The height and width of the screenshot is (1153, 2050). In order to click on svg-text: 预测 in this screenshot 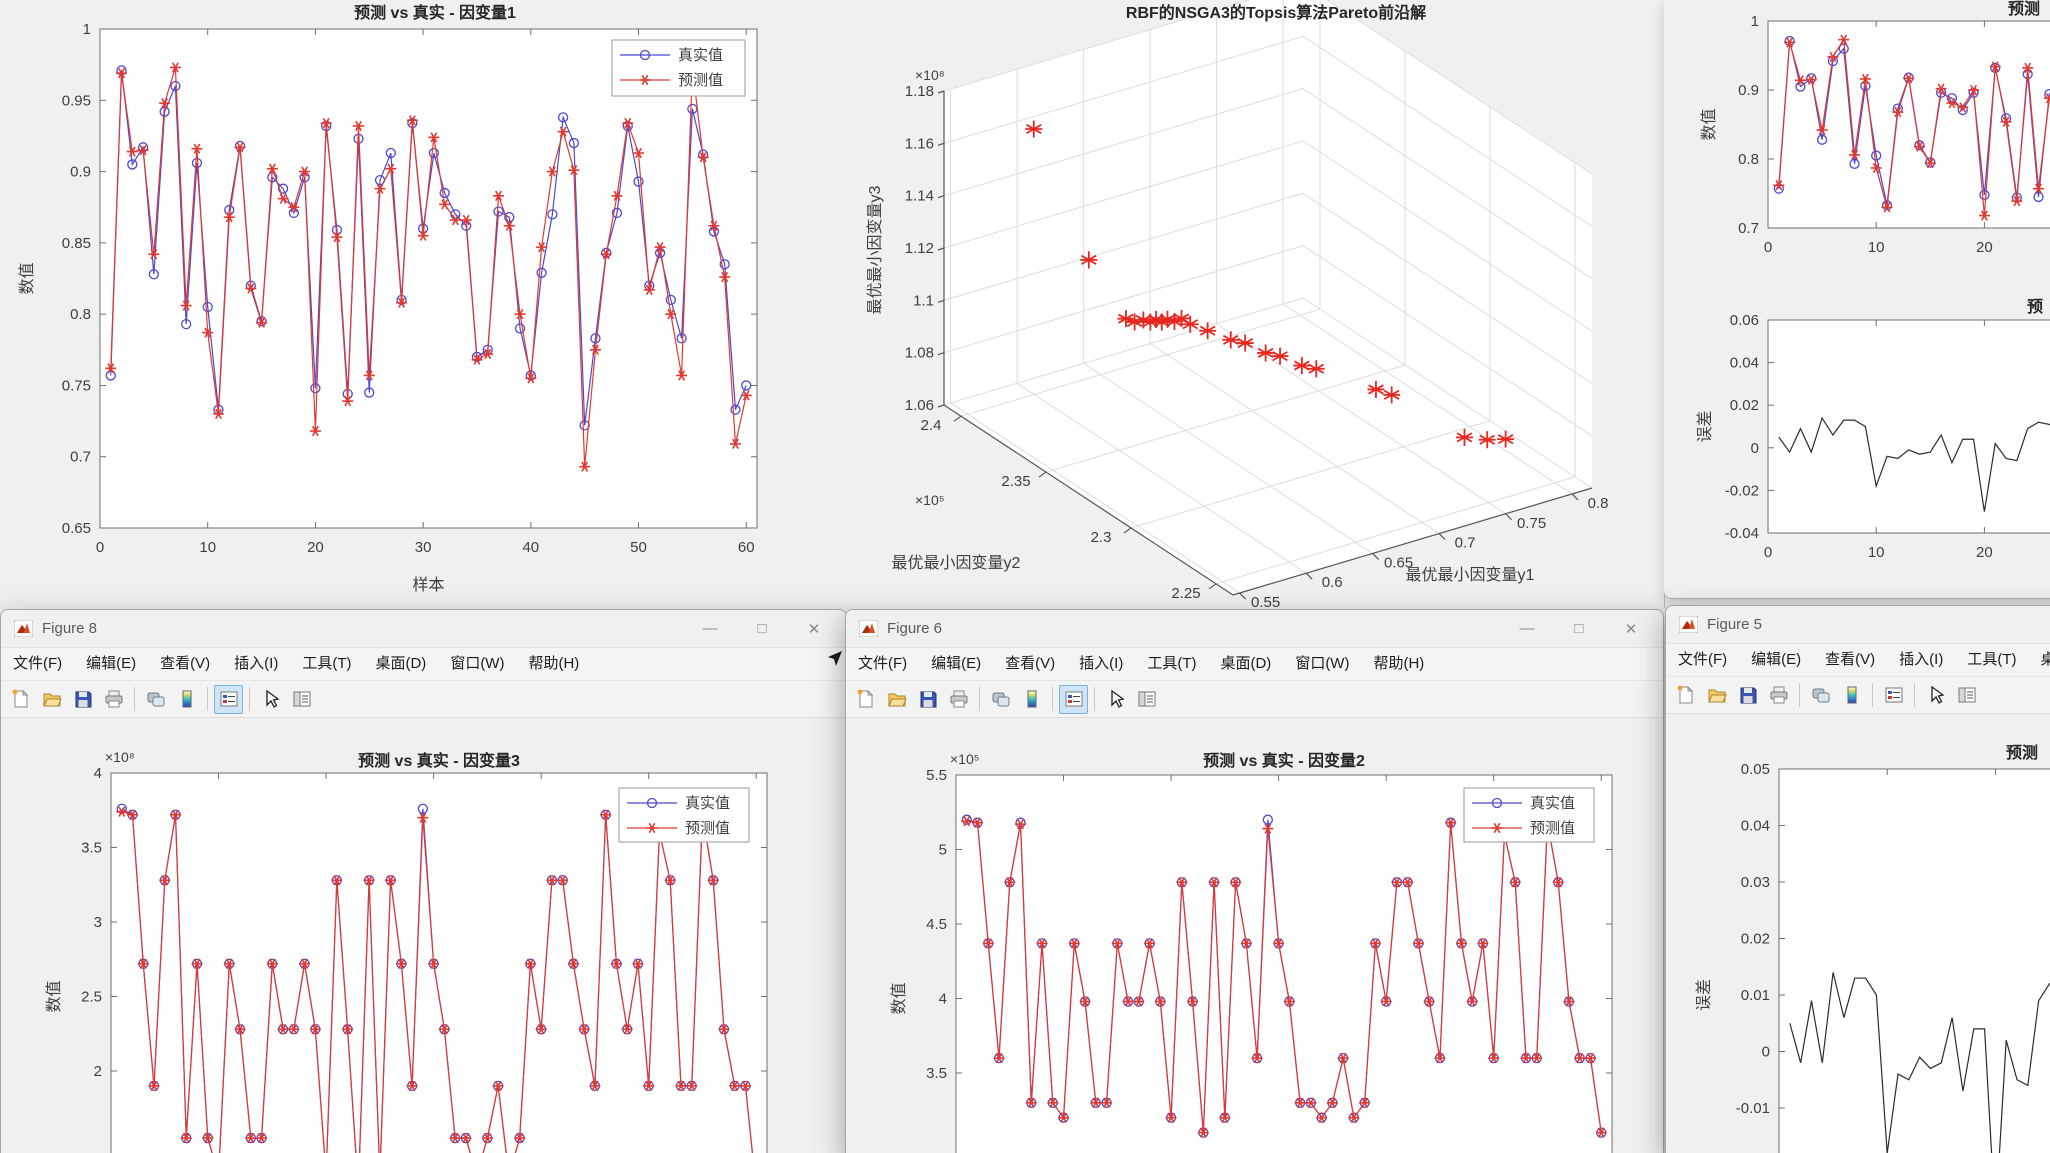, I will do `click(2022, 752)`.